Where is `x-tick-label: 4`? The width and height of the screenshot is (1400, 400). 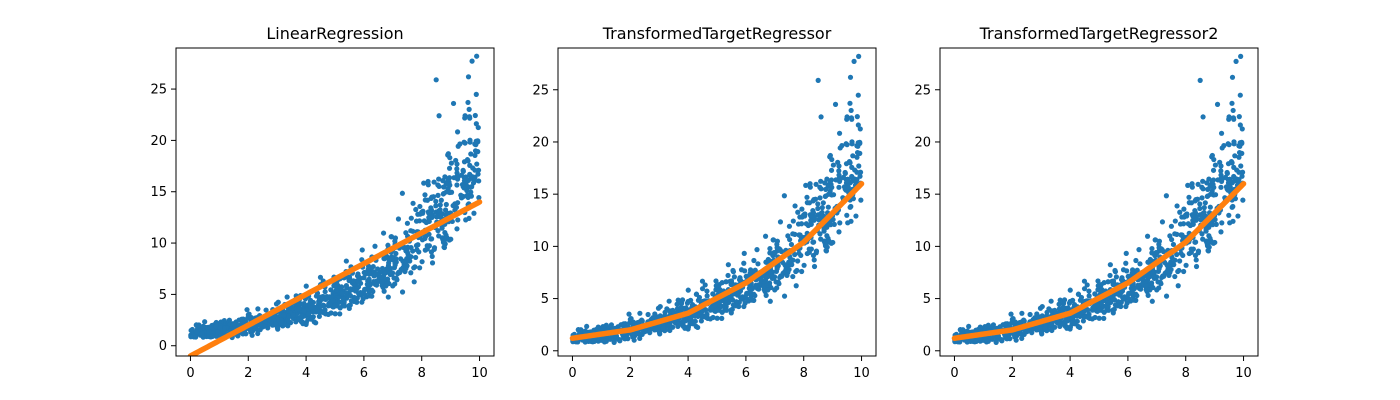 x-tick-label: 4 is located at coordinates (688, 373).